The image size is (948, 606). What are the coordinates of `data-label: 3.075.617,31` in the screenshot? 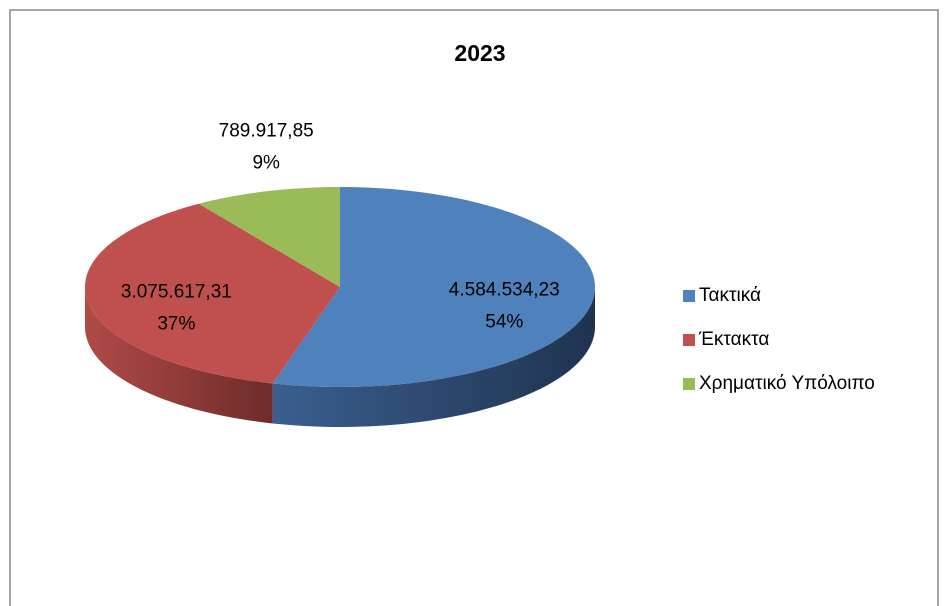 It's located at (176, 291).